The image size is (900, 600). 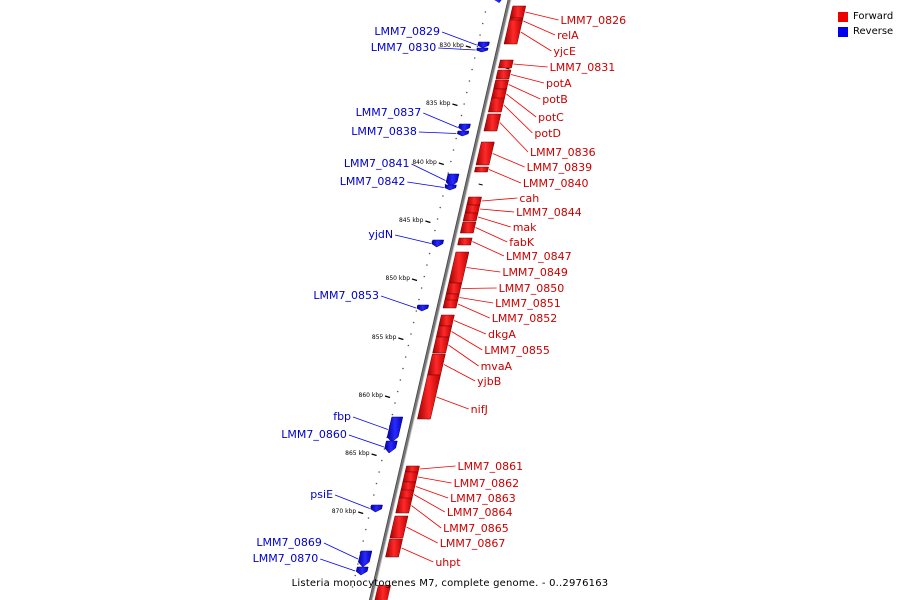 I want to click on gene-label-lmm7-0852: LMM7_0852, so click(x=525, y=318).